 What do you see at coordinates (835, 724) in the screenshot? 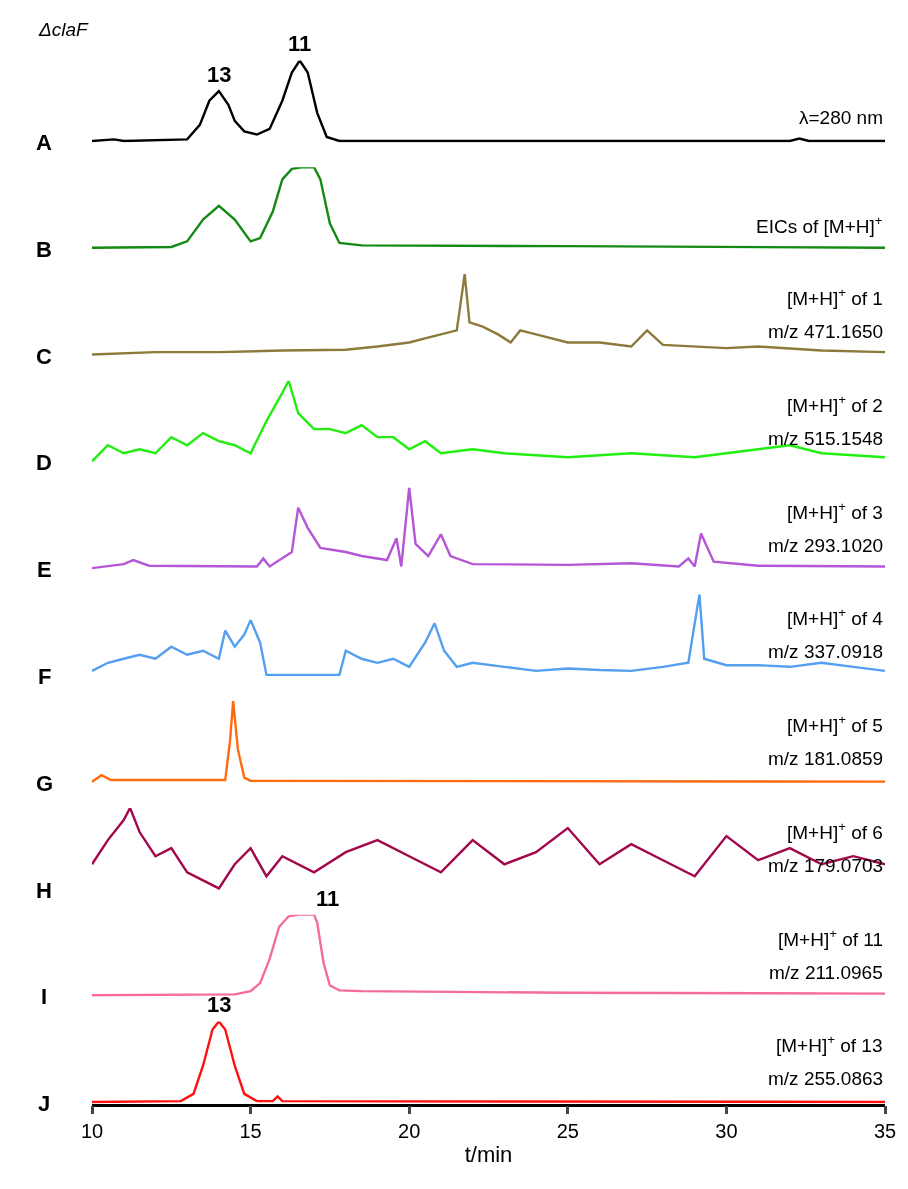
I see `annotation: [M+H]$^{+}$ of 5` at bounding box center [835, 724].